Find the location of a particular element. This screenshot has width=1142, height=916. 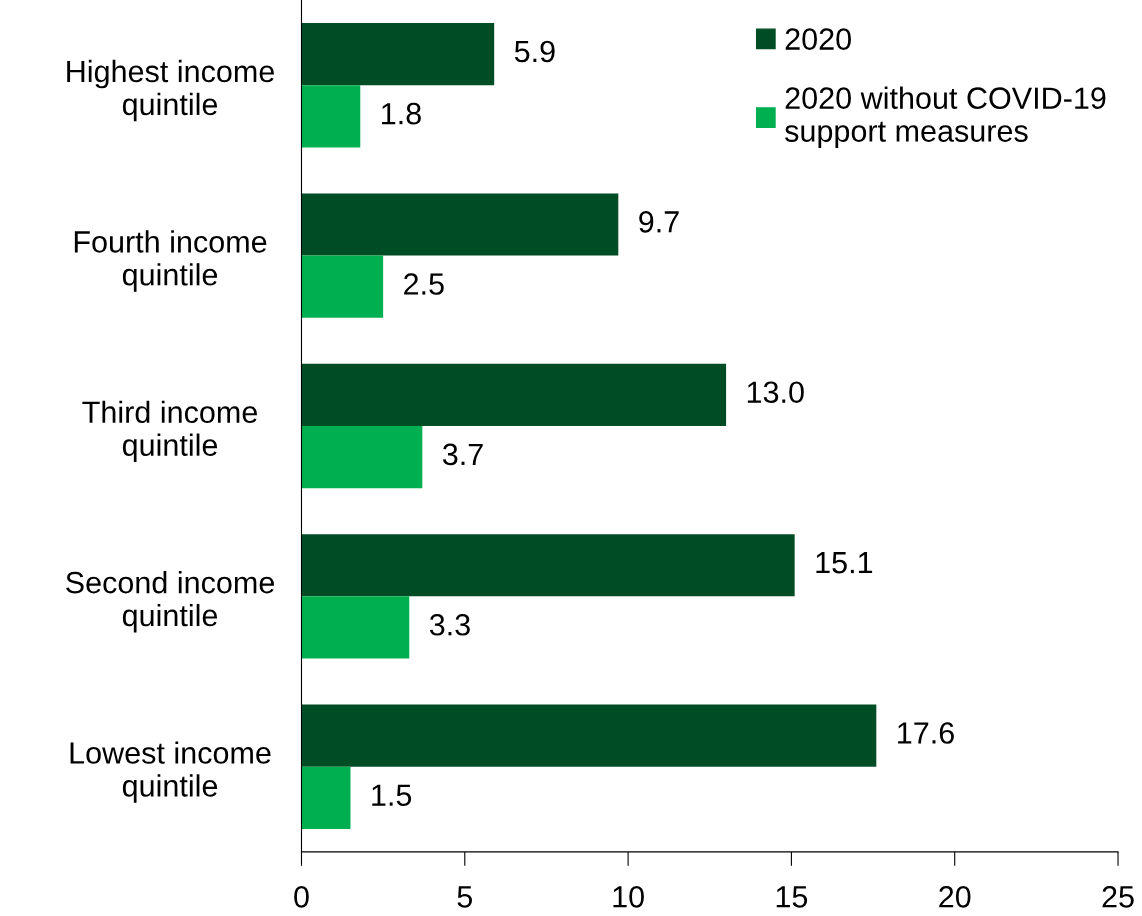

text: 13.0 is located at coordinates (775, 392).